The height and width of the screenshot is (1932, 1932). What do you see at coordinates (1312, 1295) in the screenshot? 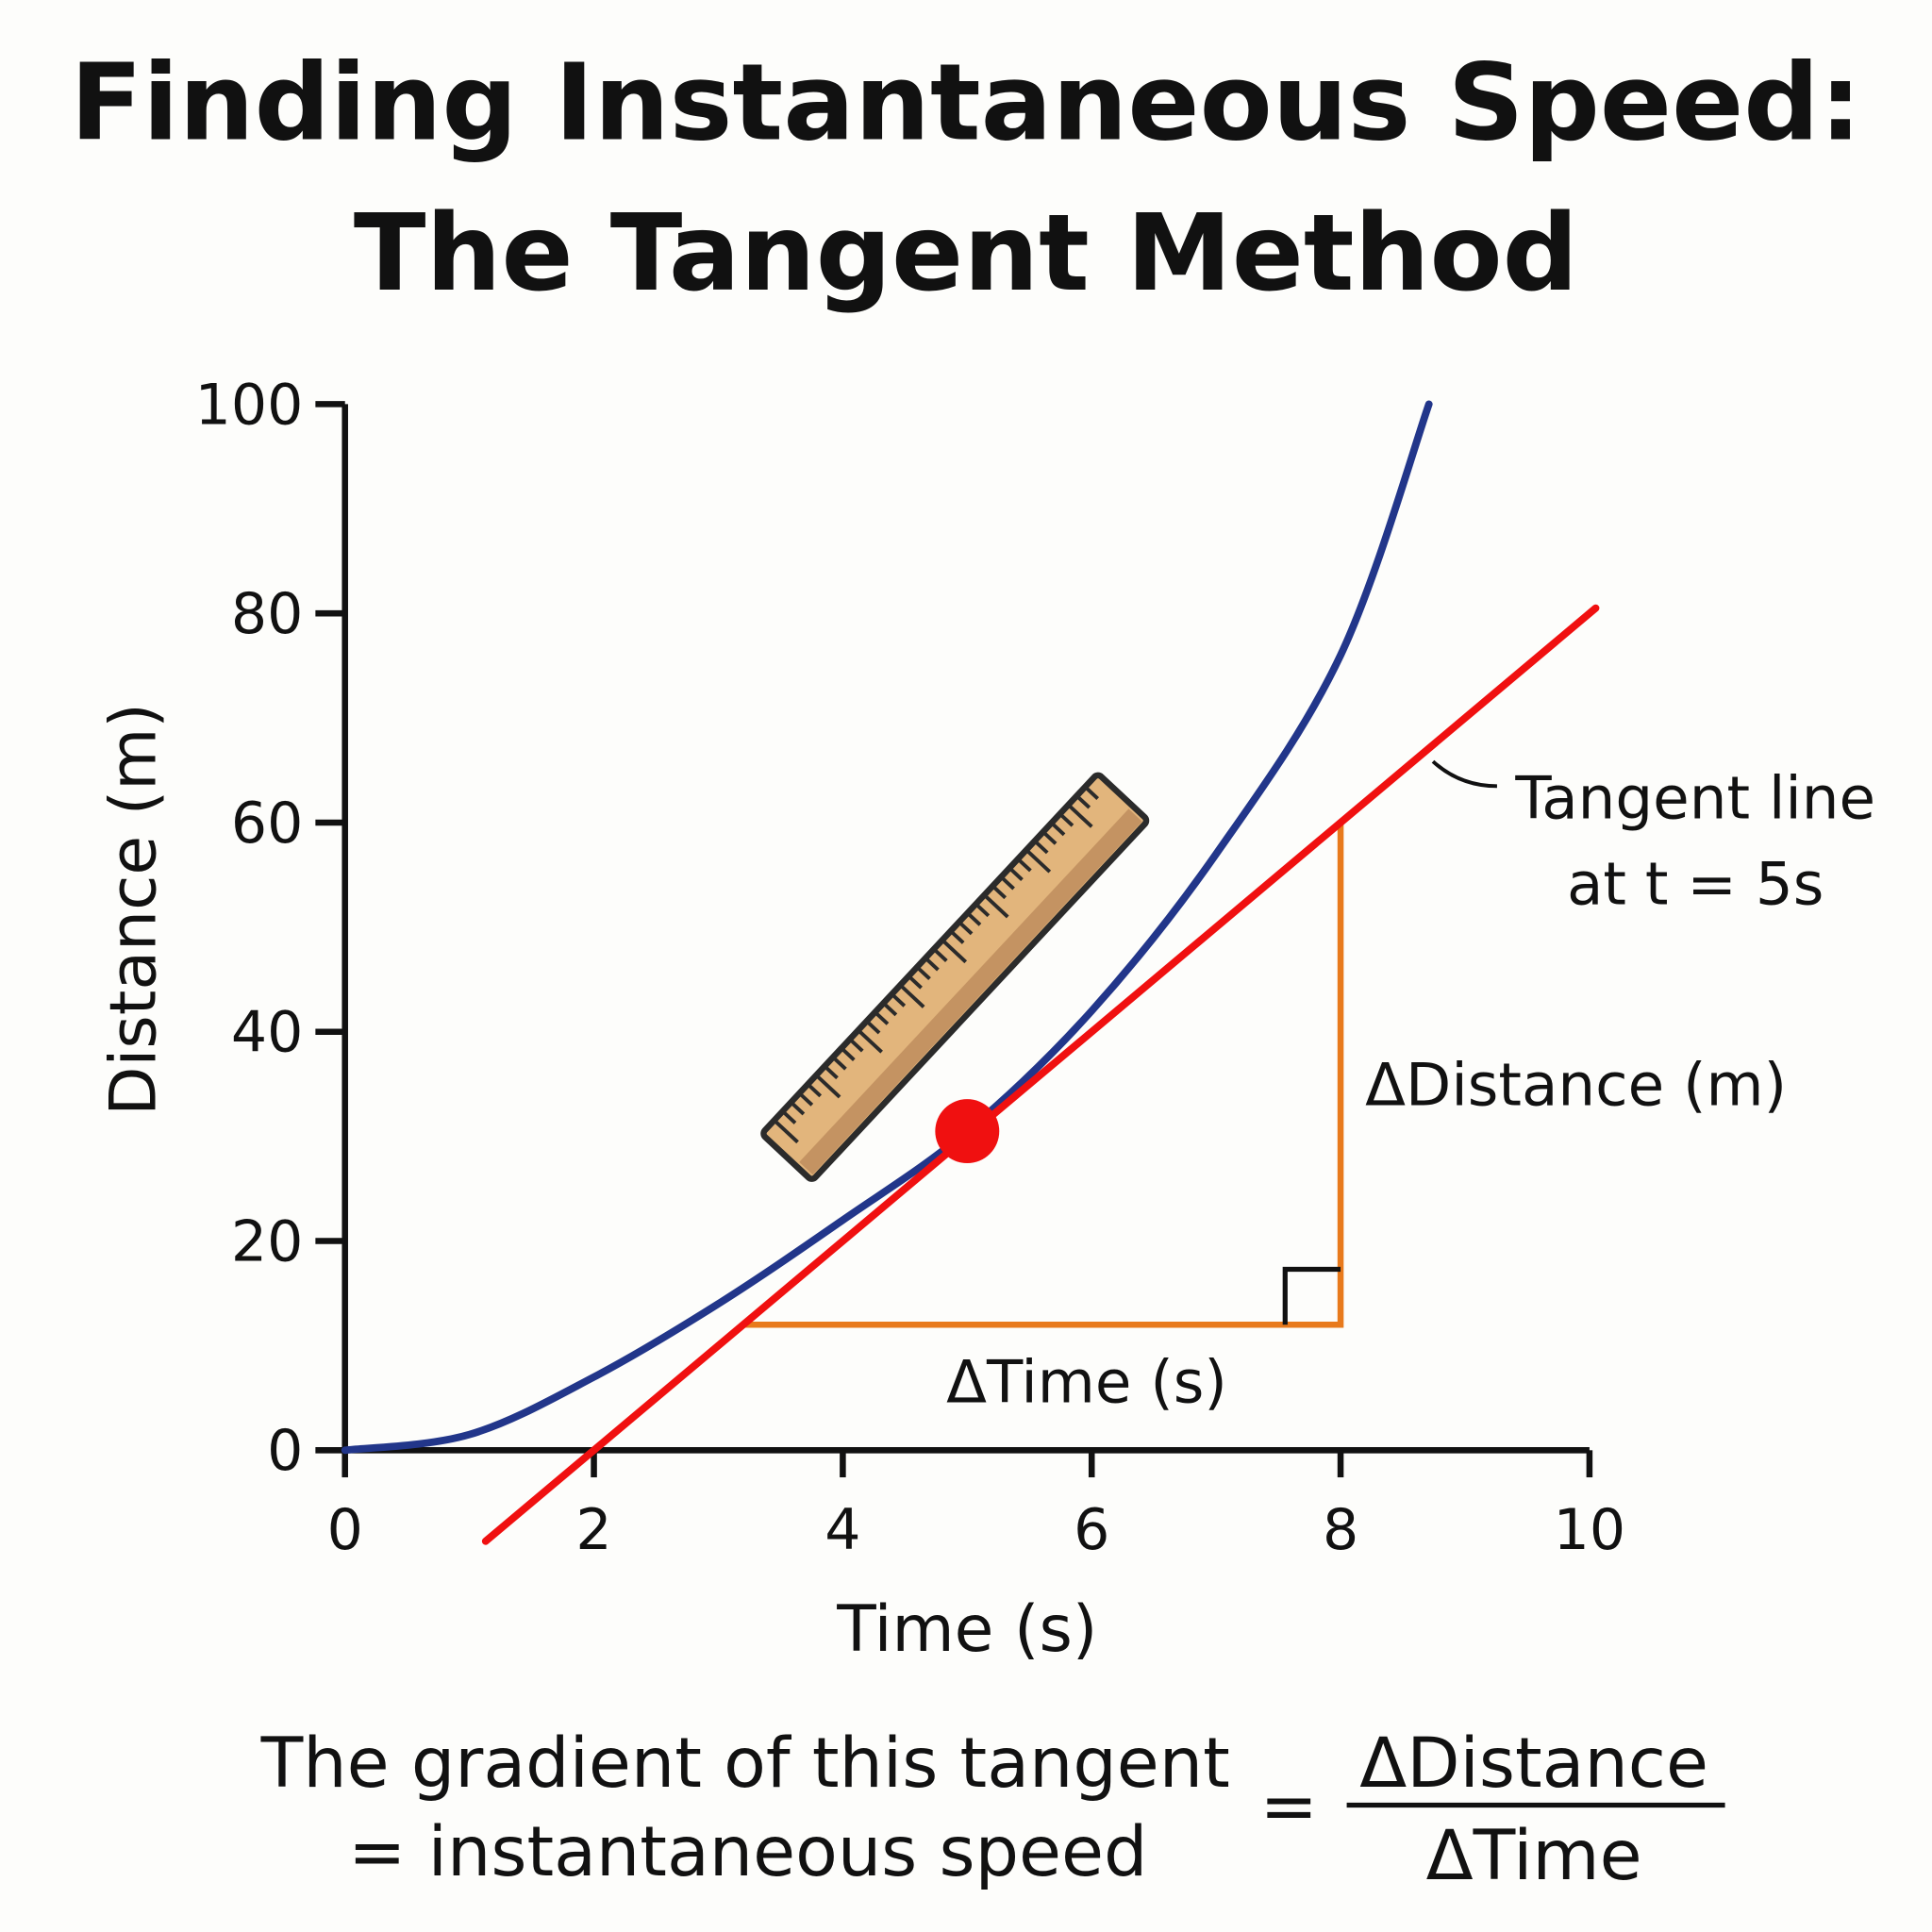
I see `right-angle-marker` at bounding box center [1312, 1295].